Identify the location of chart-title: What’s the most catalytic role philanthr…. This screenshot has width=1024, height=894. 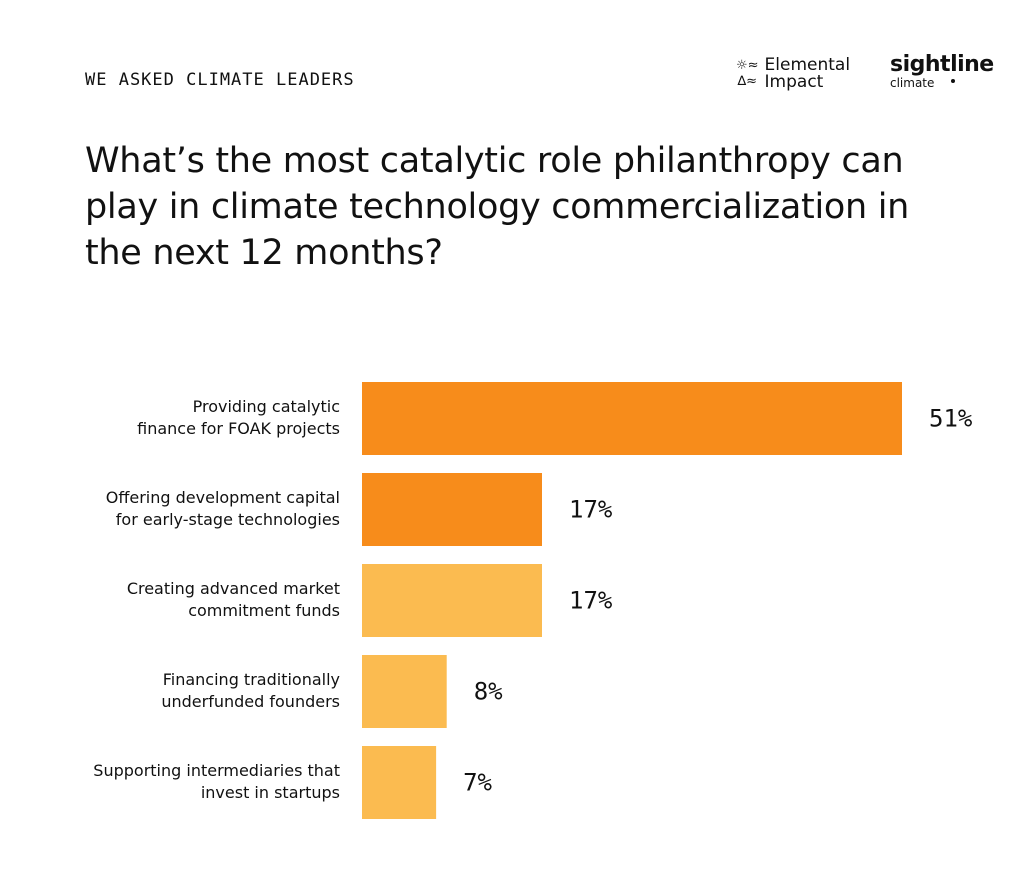
(497, 207).